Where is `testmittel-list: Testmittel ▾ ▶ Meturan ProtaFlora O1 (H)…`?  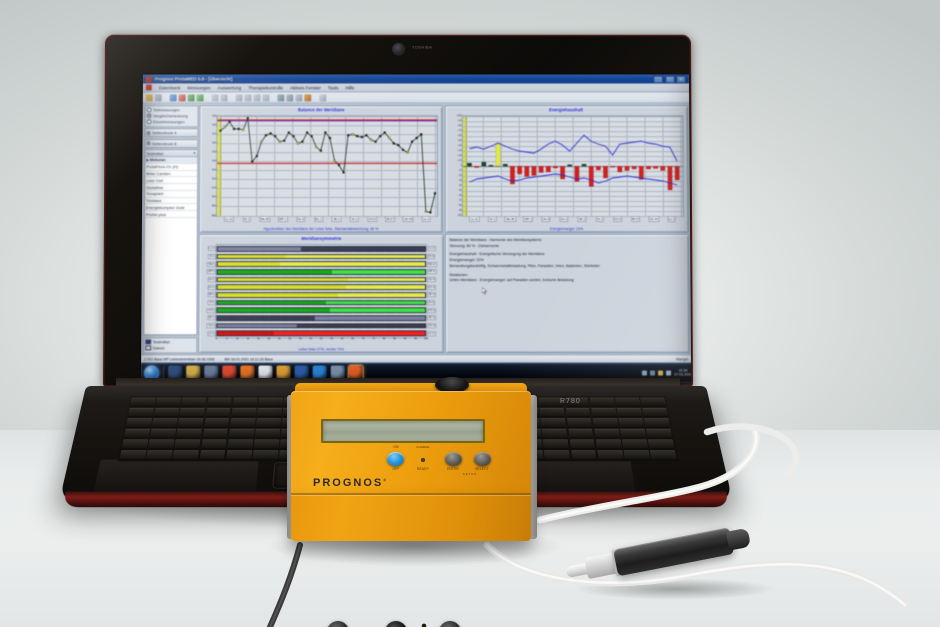 testmittel-list: Testmittel ▾ ▶ Meturan ProtaFlora O1 (H)… is located at coordinates (170, 242).